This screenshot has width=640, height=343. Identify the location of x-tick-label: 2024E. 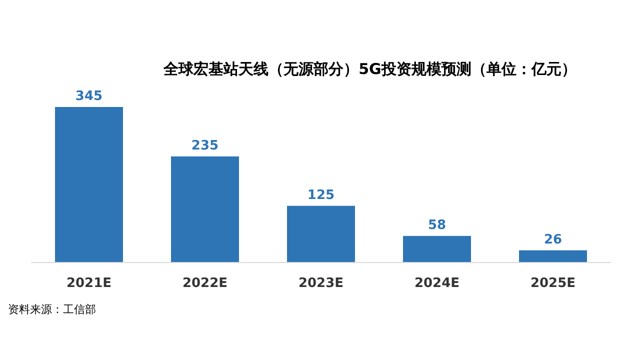
(437, 283).